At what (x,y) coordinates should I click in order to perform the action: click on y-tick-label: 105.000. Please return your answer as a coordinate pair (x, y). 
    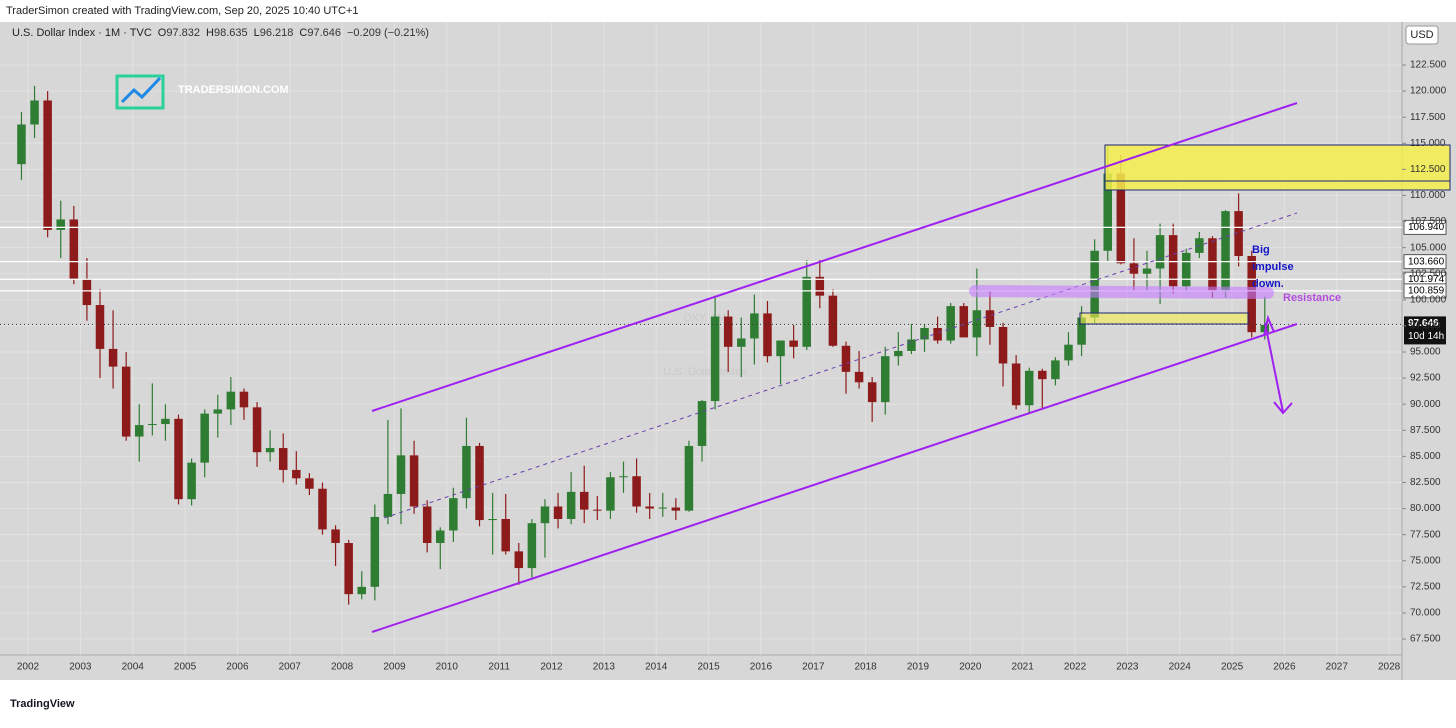
    Looking at the image, I should click on (1428, 247).